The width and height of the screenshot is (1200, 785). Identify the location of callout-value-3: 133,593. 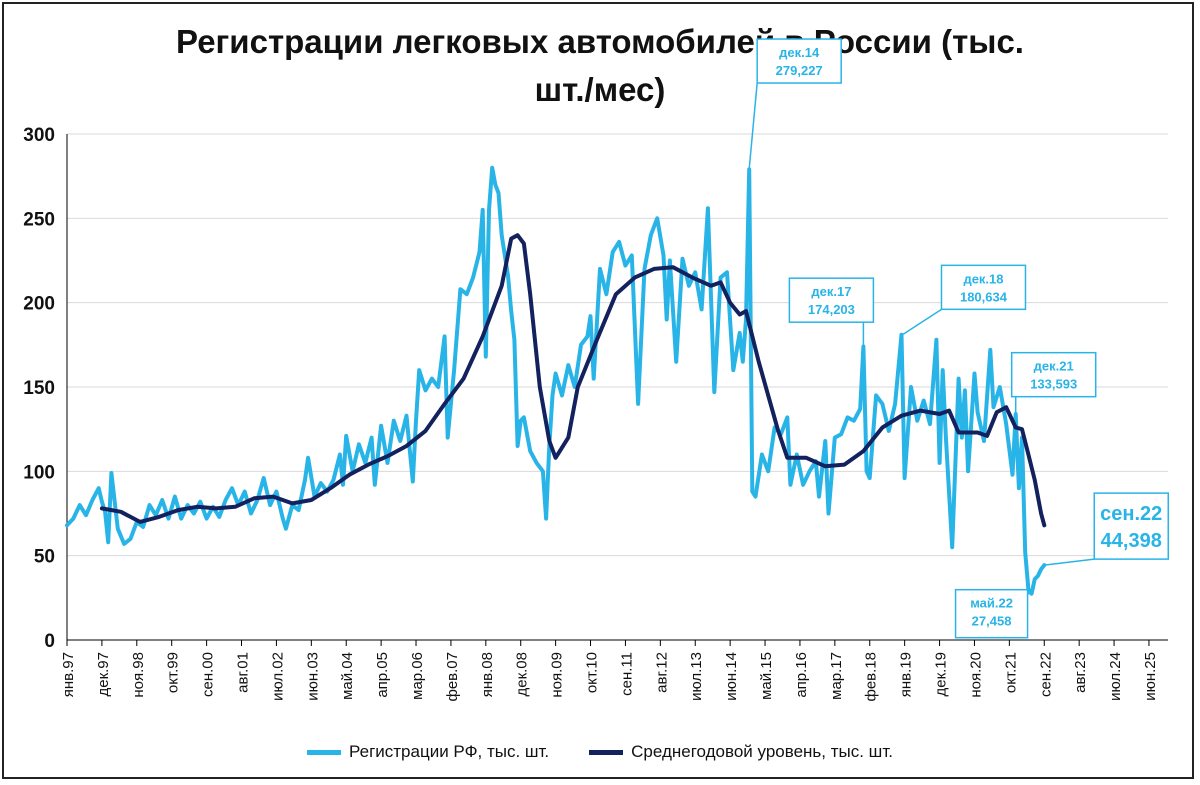
(1053, 384).